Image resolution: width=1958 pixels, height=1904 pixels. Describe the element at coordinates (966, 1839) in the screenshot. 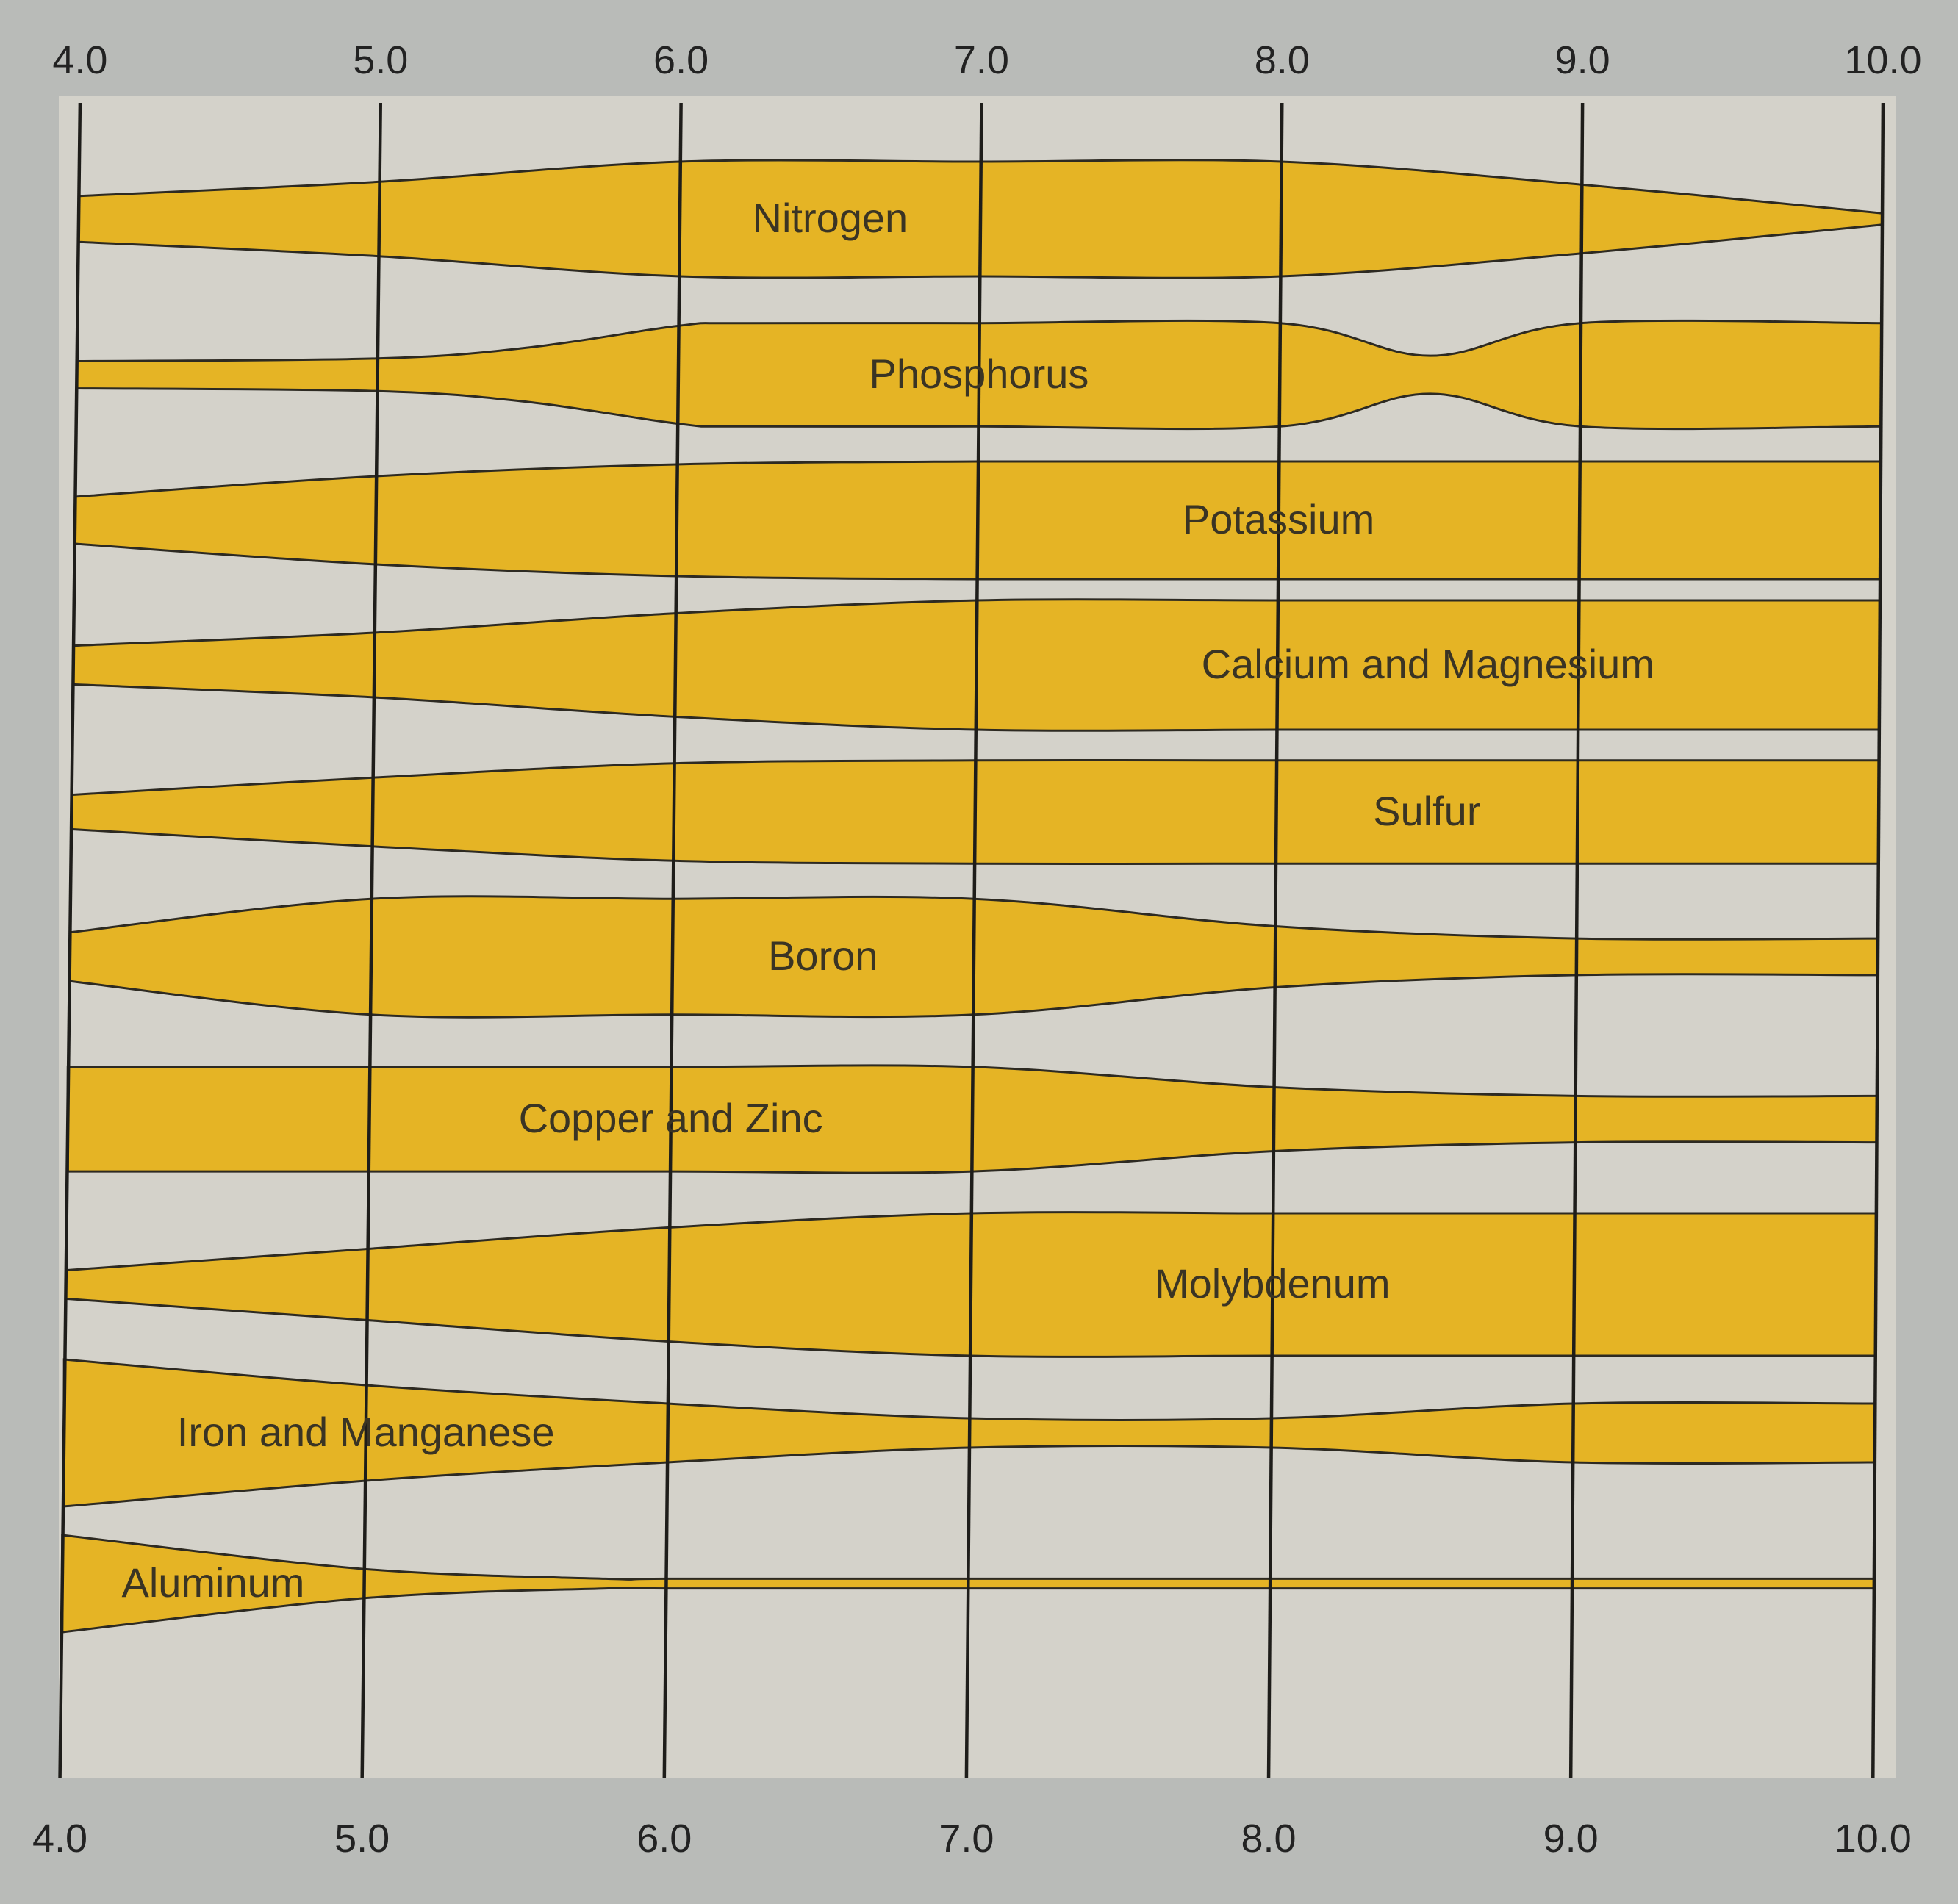

I see `bottom-tick-label: 7.0` at that location.